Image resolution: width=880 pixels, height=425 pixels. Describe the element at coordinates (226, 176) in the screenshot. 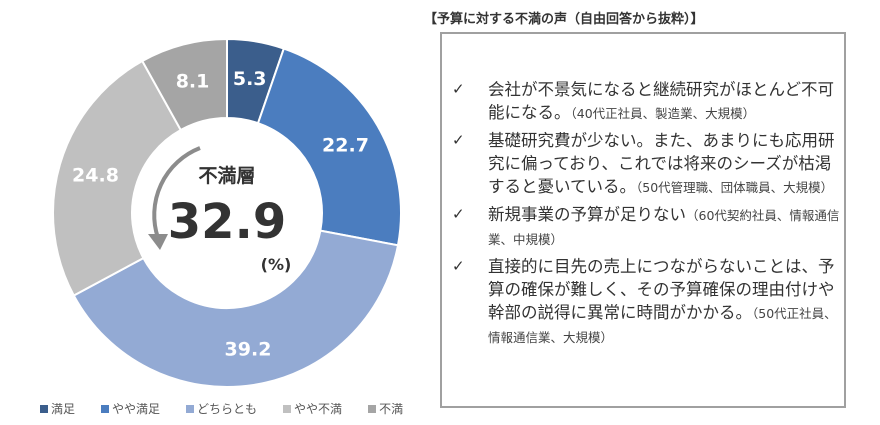

I see `center-label: 不満層` at that location.